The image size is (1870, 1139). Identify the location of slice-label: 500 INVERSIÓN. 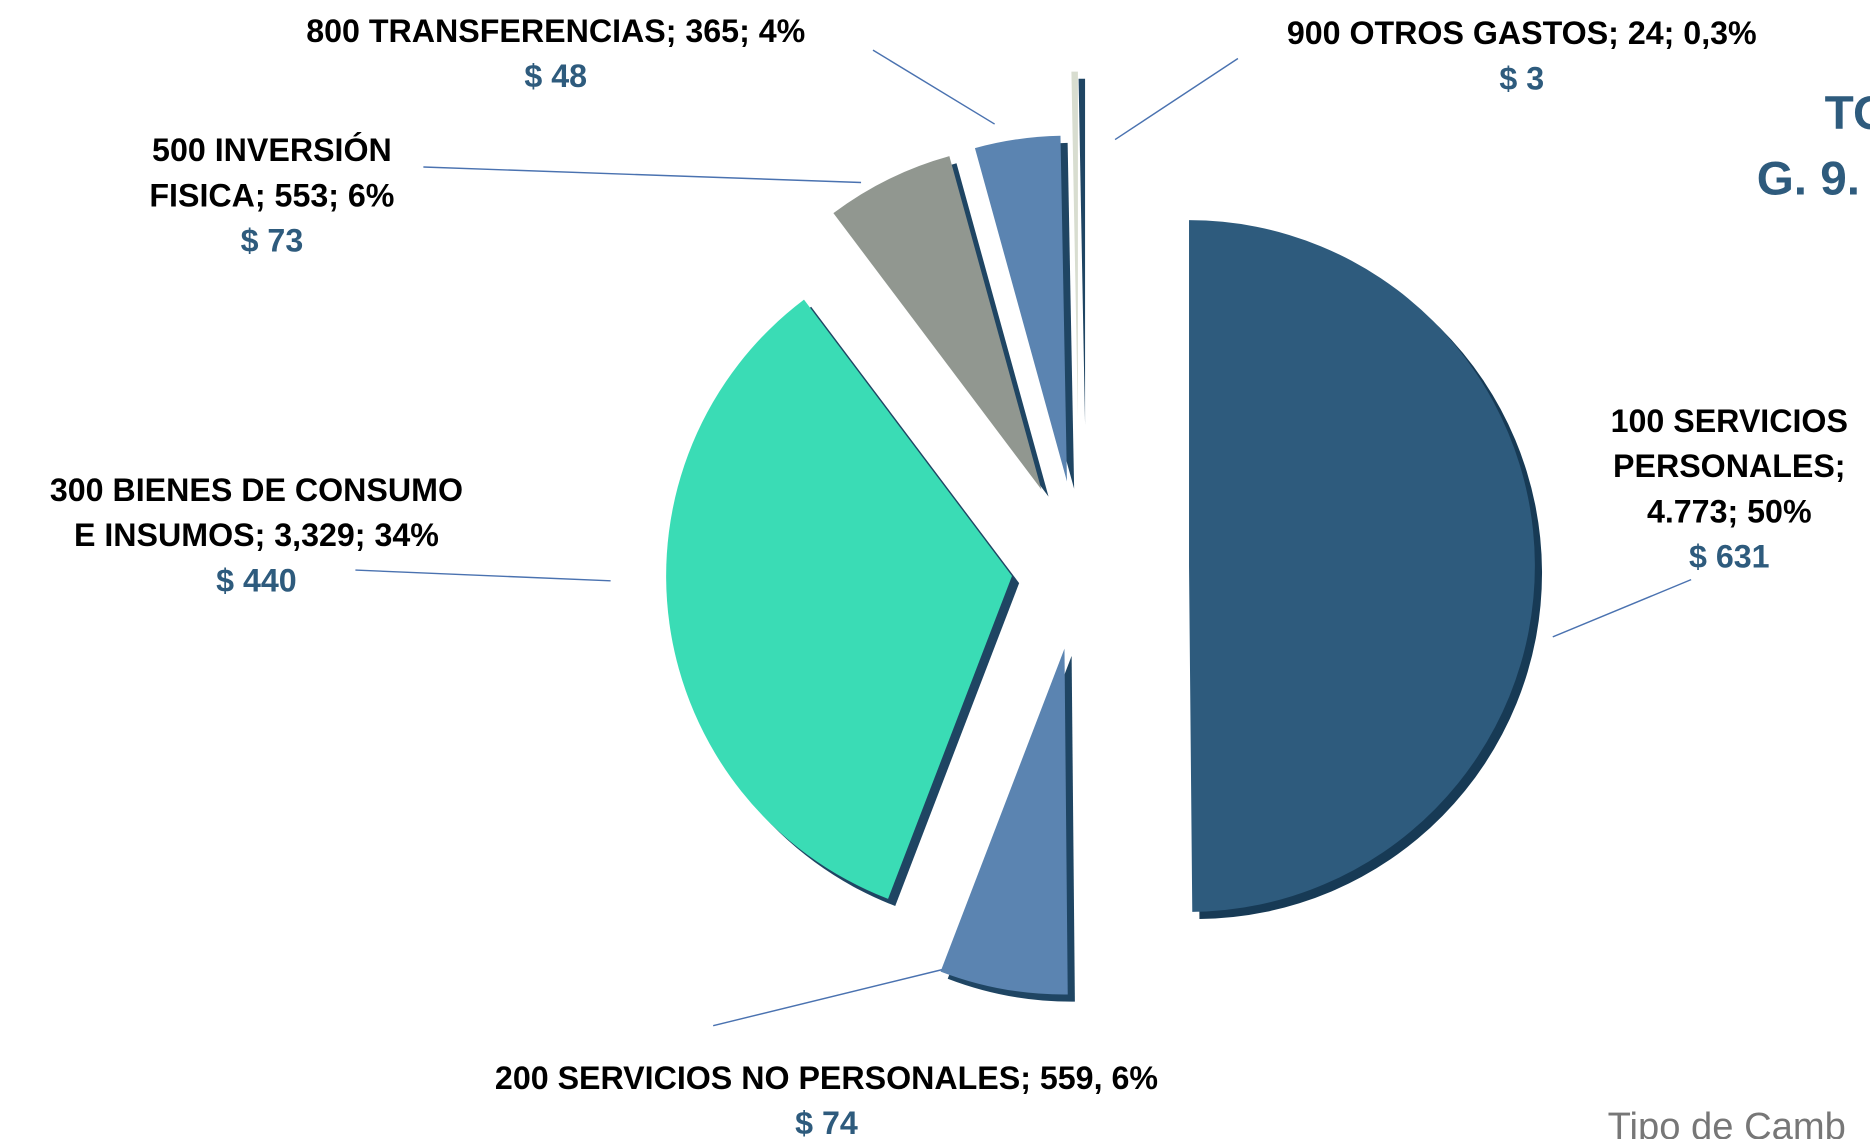
(272, 150).